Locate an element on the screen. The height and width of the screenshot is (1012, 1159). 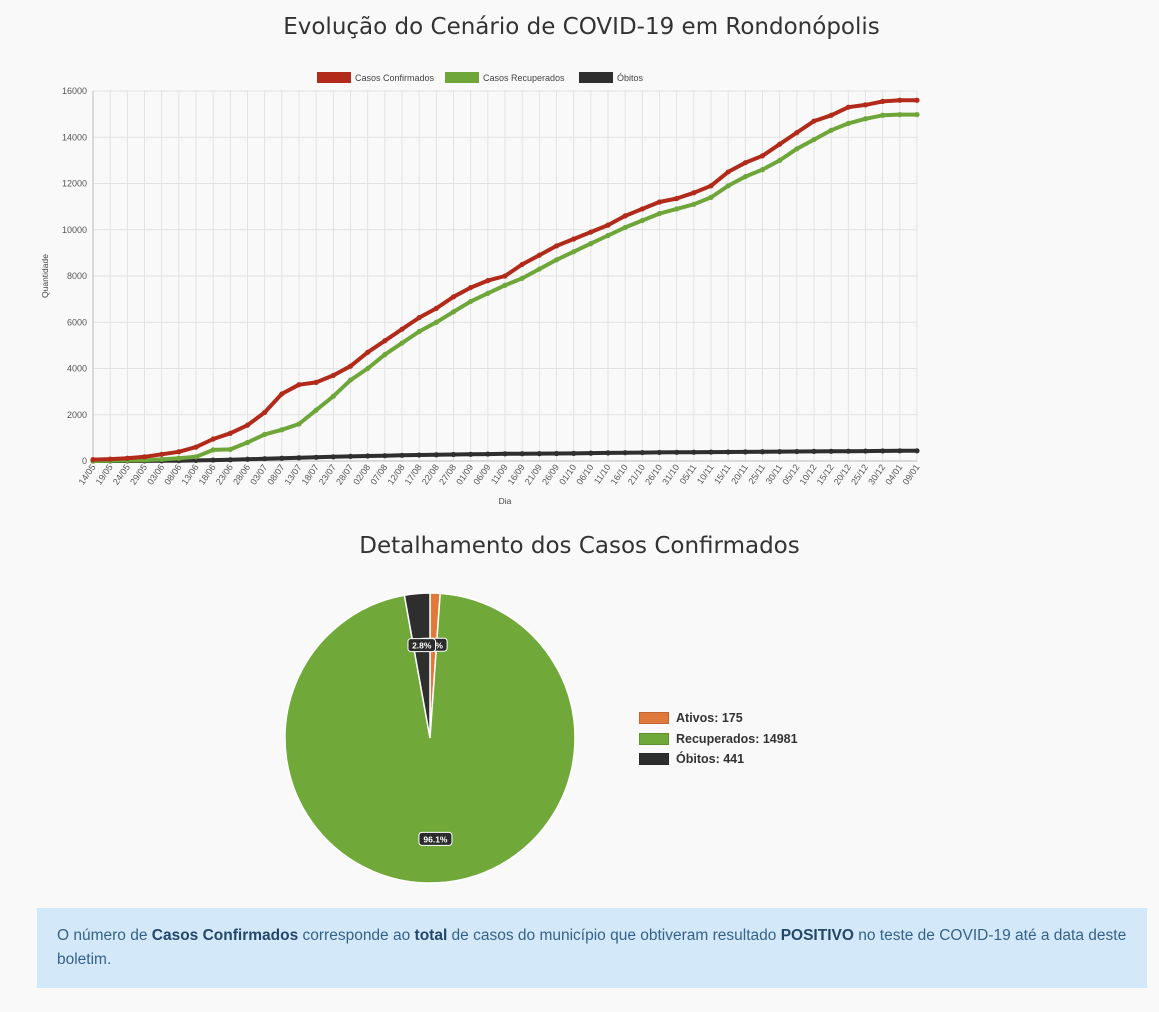
x-tick-label: 15/12 is located at coordinates (825, 474).